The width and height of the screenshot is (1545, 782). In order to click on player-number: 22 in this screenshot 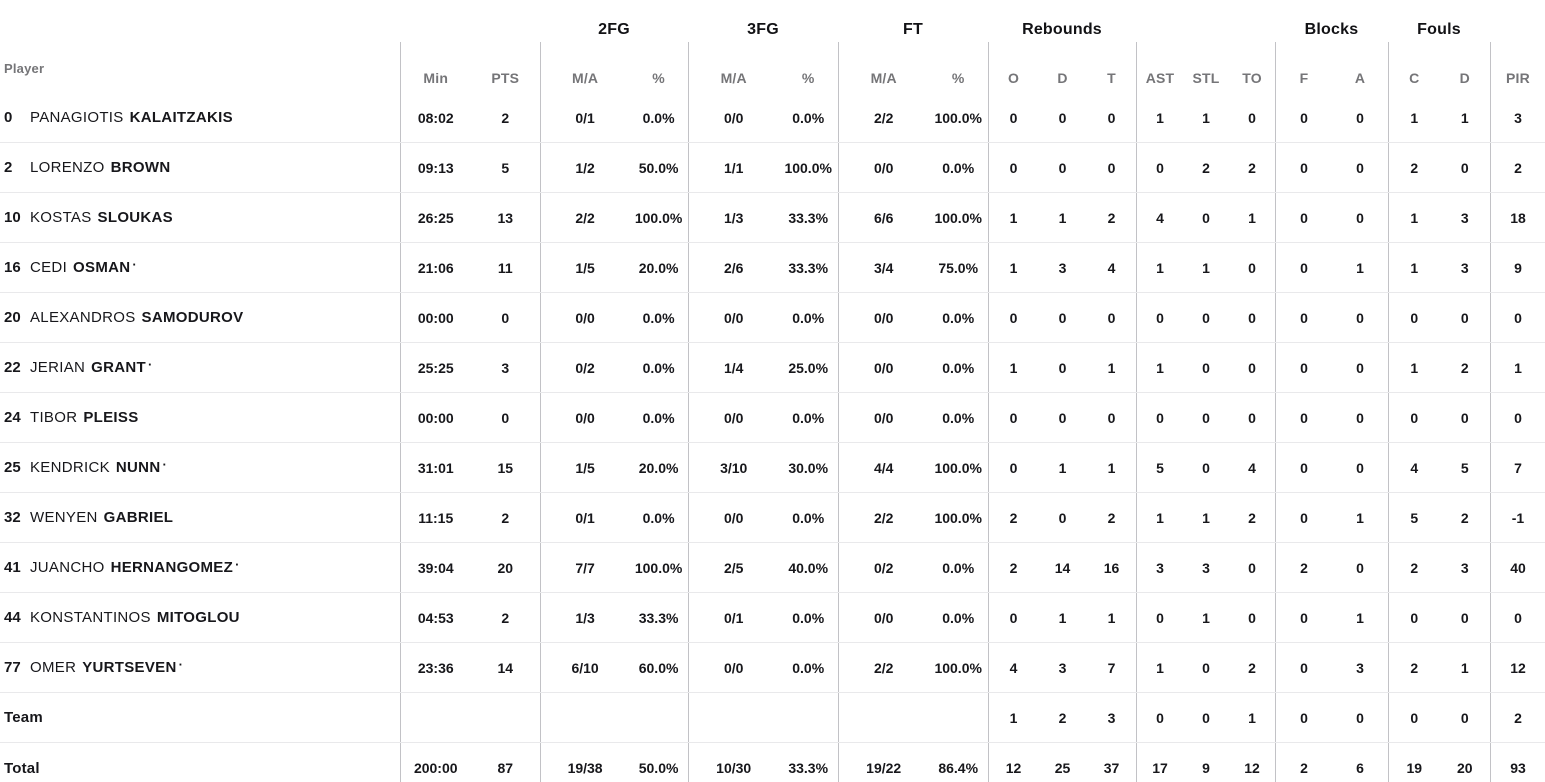, I will do `click(12, 367)`.